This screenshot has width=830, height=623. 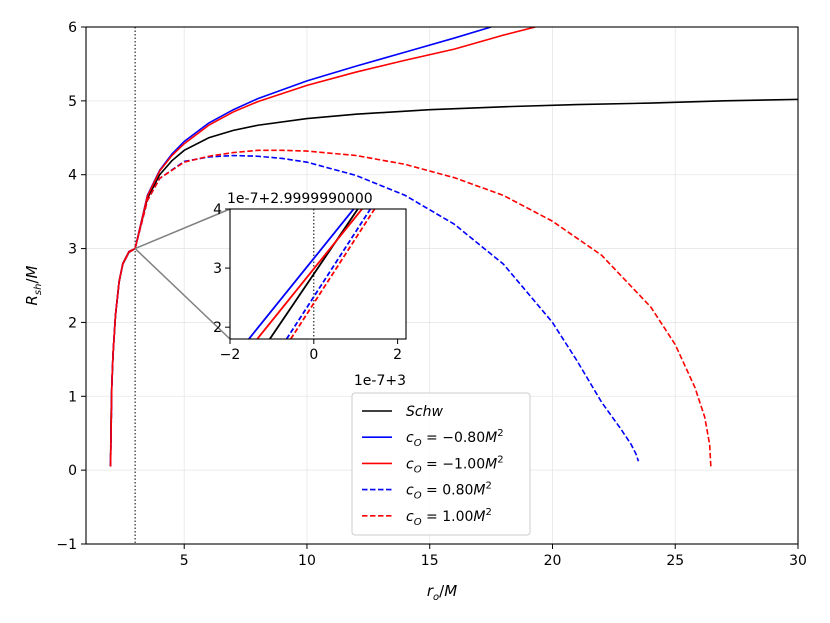 I want to click on connector-line-bottom, so click(x=182, y=294).